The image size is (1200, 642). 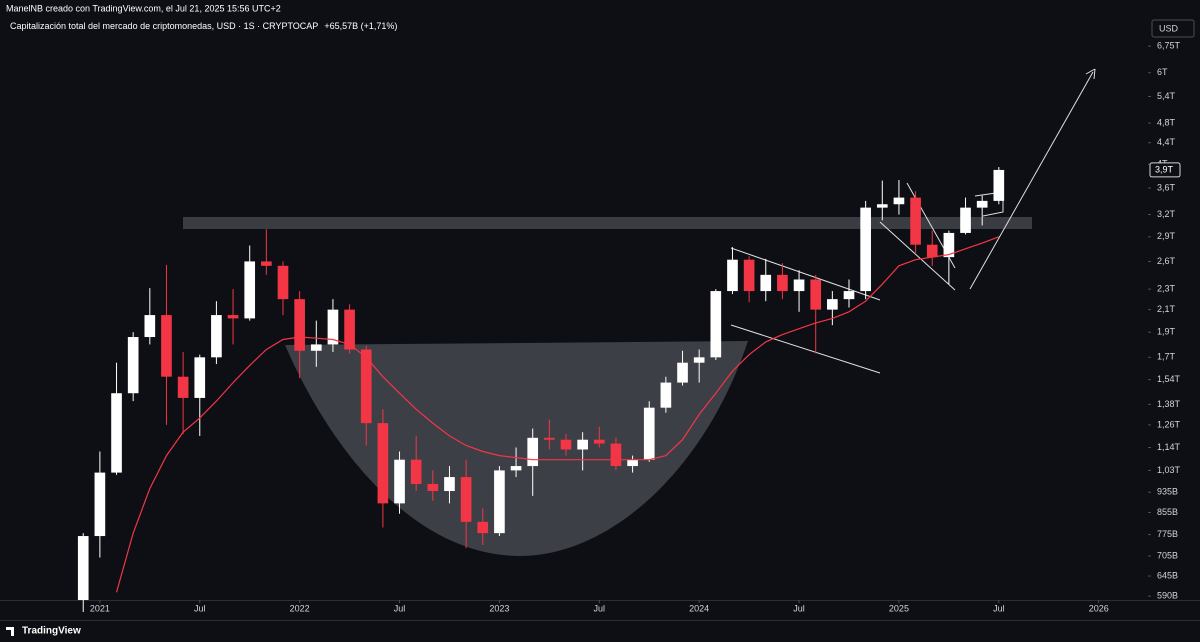 What do you see at coordinates (1169, 470) in the screenshot?
I see `y-tick-label: 1,03T` at bounding box center [1169, 470].